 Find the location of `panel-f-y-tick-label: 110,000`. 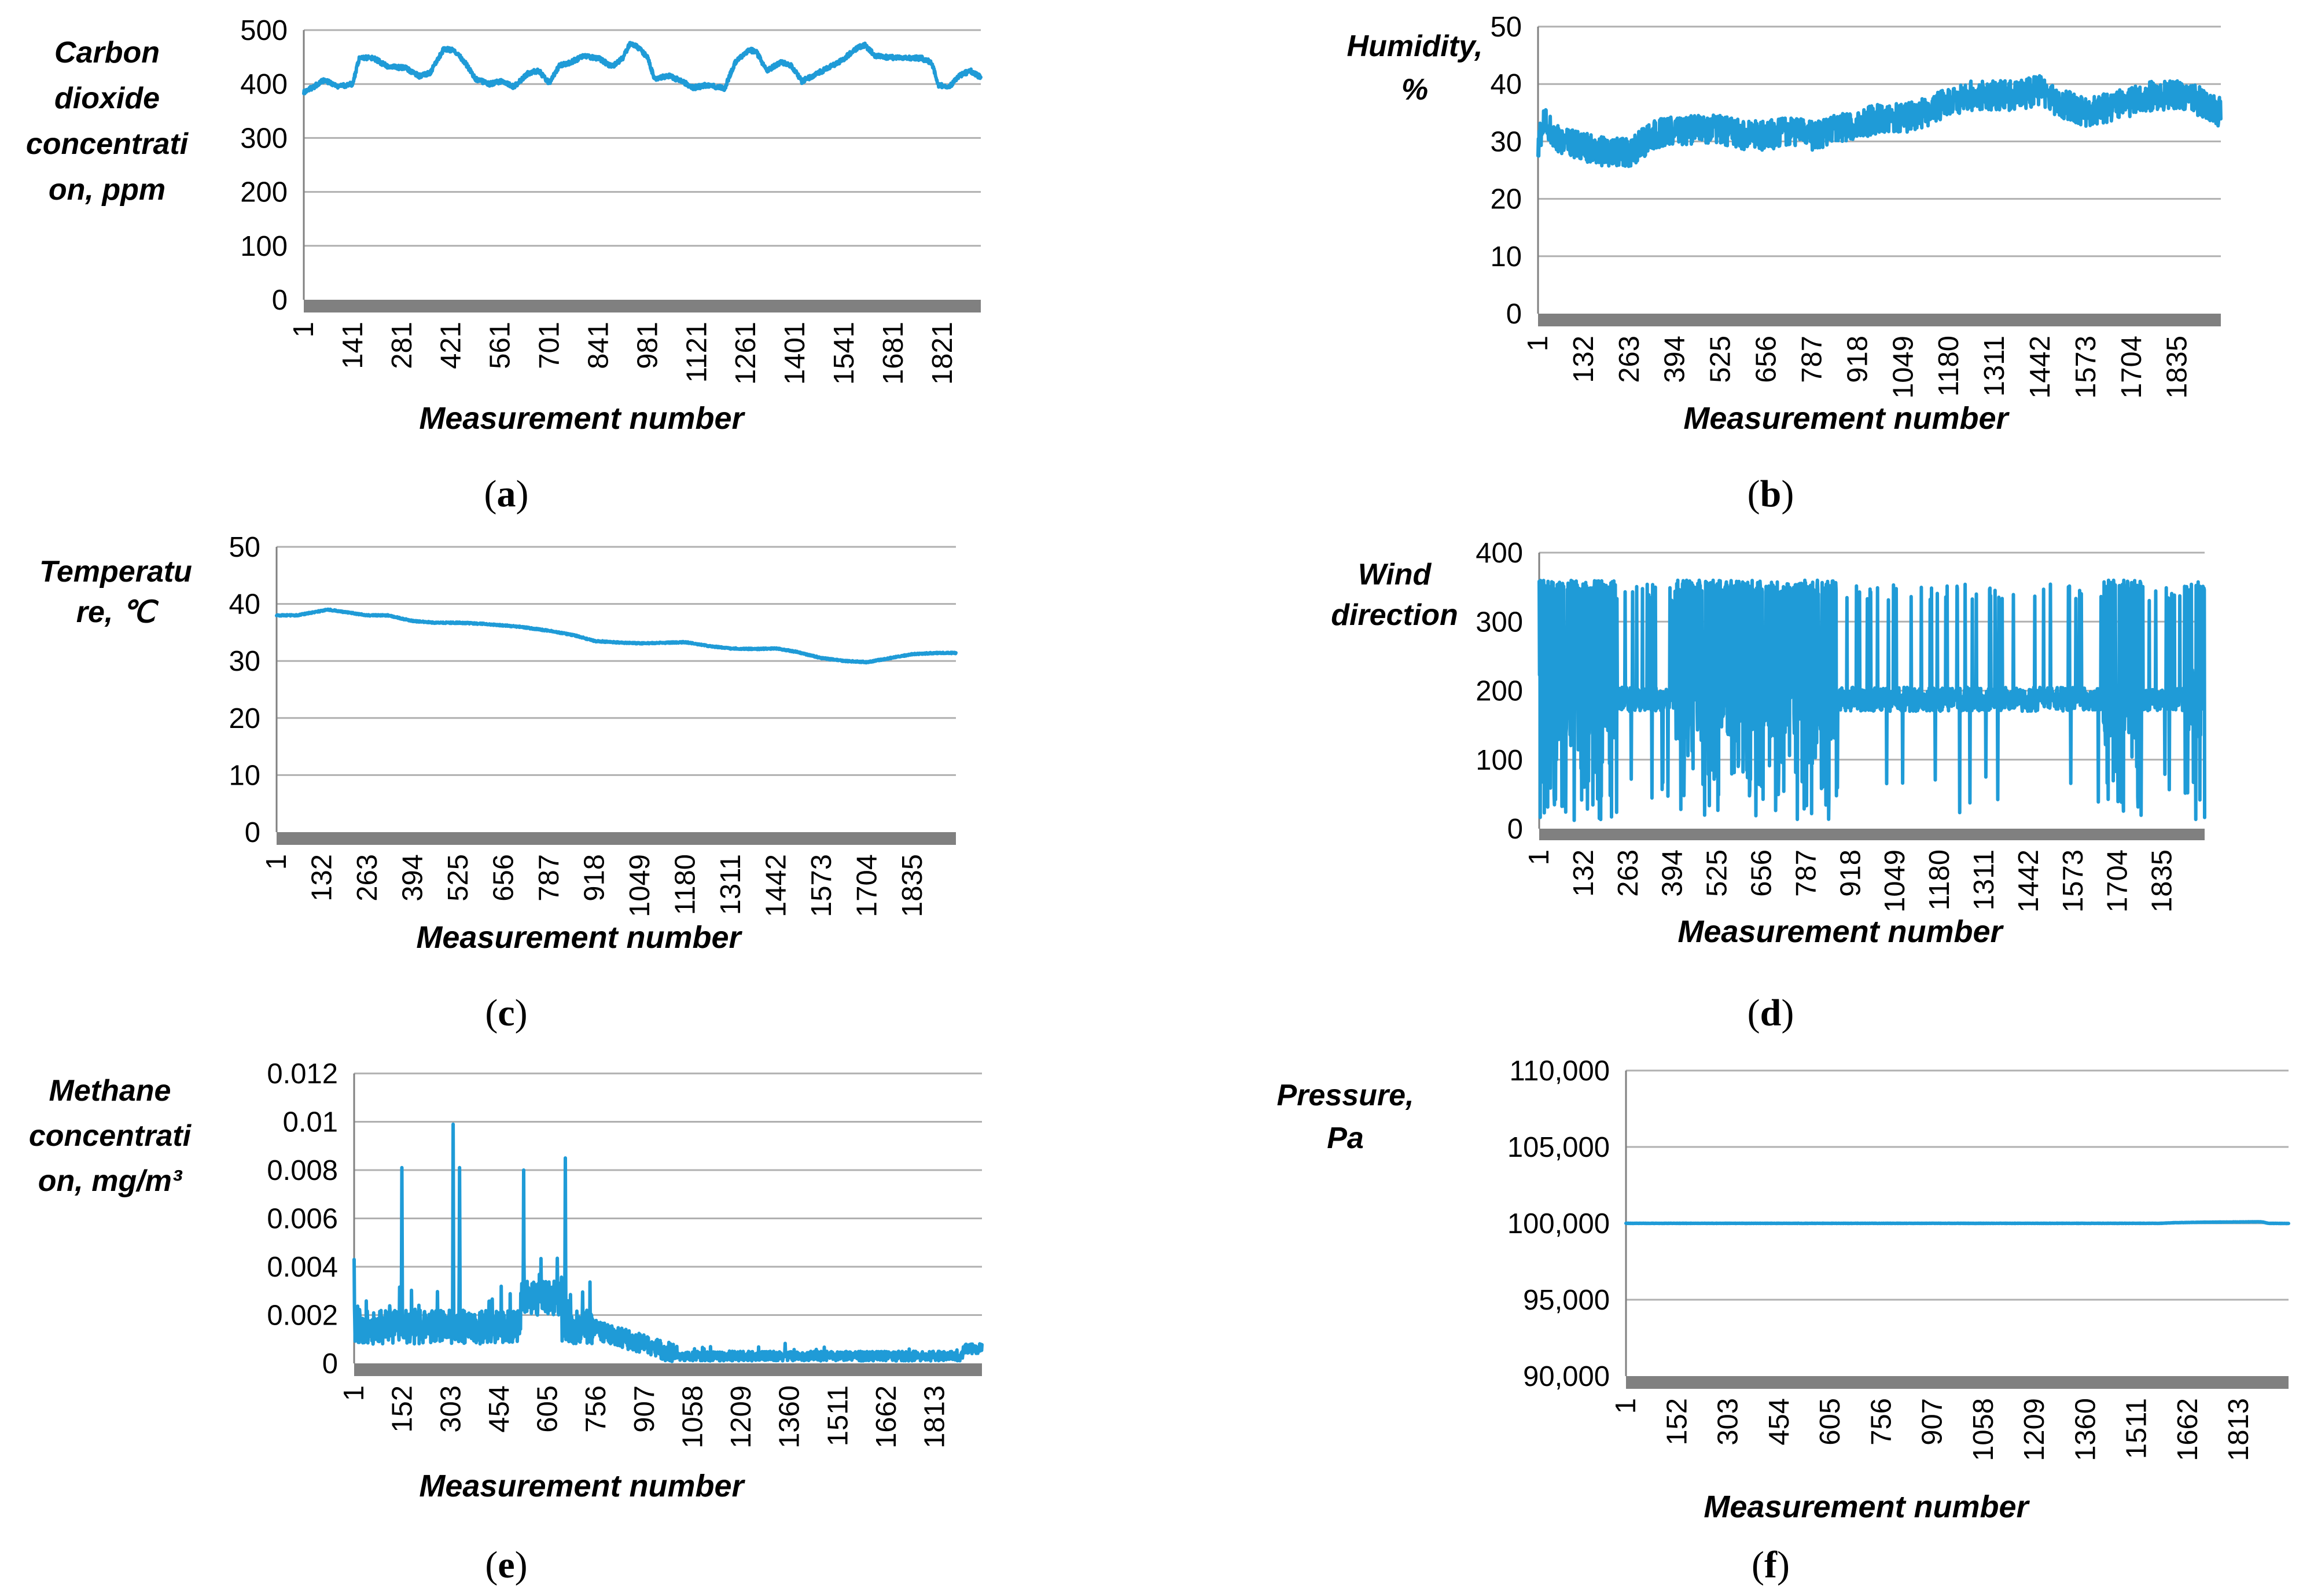

panel-f-y-tick-label: 110,000 is located at coordinates (1560, 1071).